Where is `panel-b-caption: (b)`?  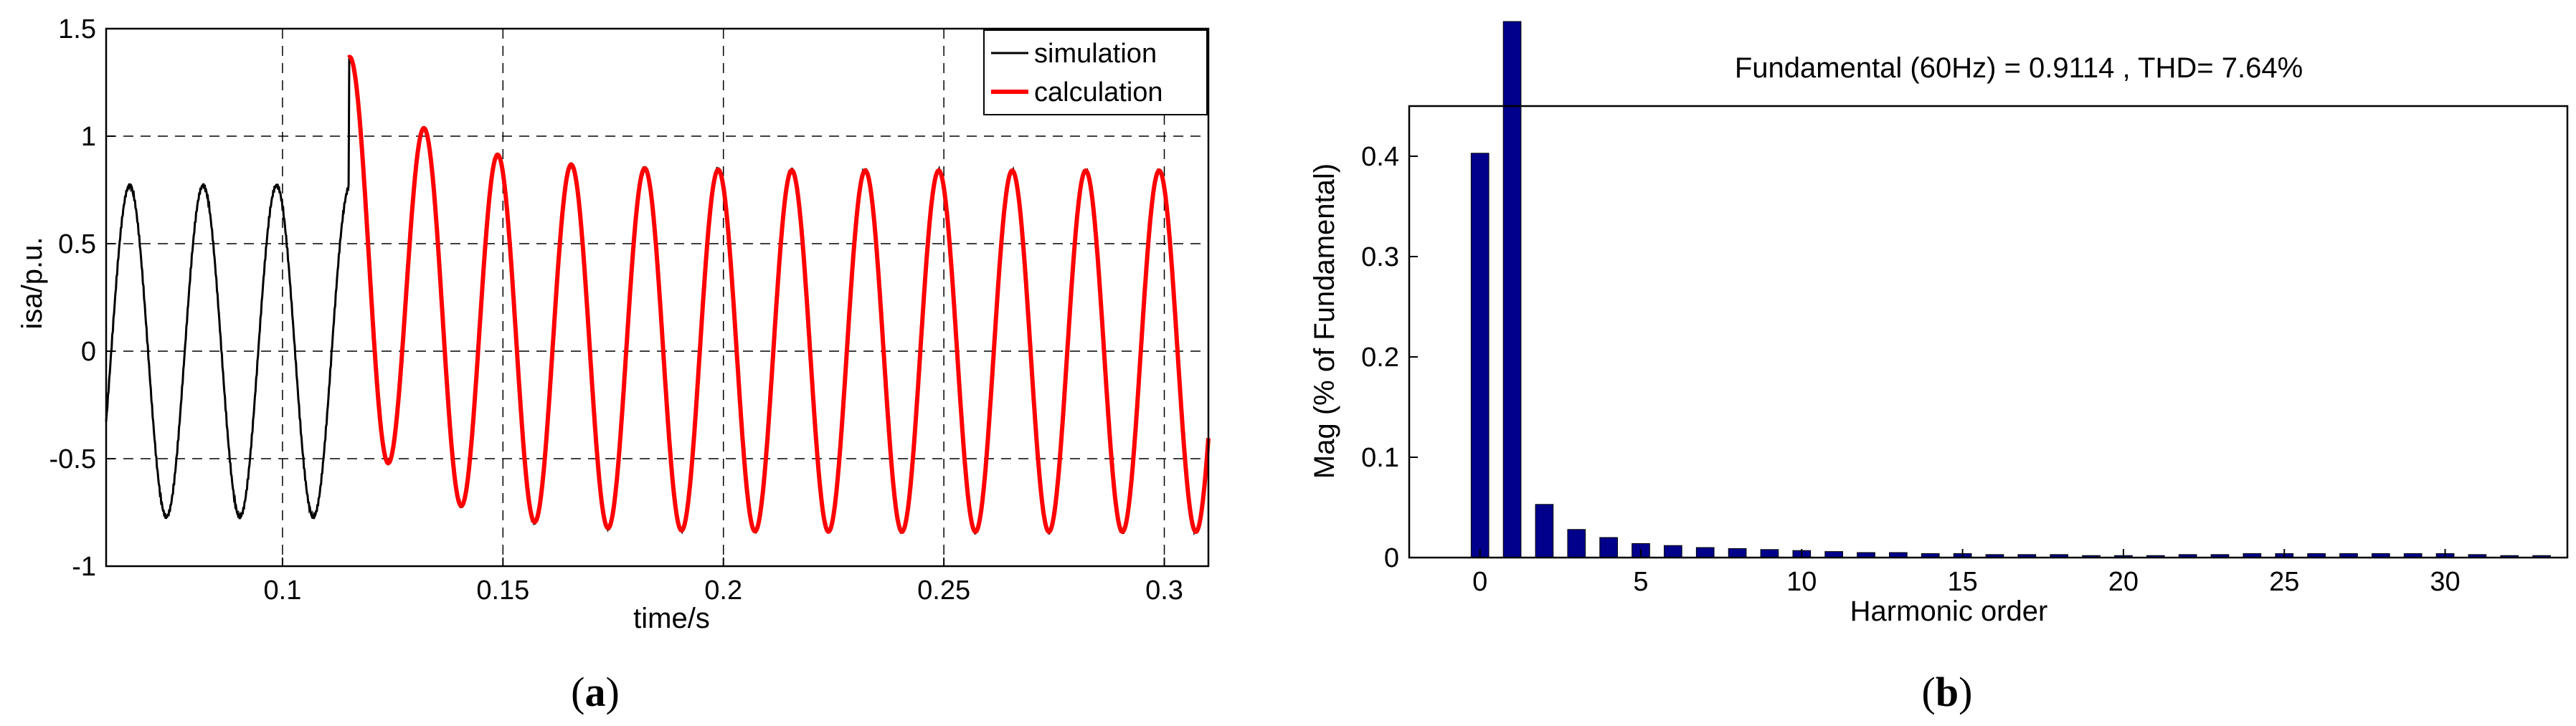
panel-b-caption: (b) is located at coordinates (1947, 692).